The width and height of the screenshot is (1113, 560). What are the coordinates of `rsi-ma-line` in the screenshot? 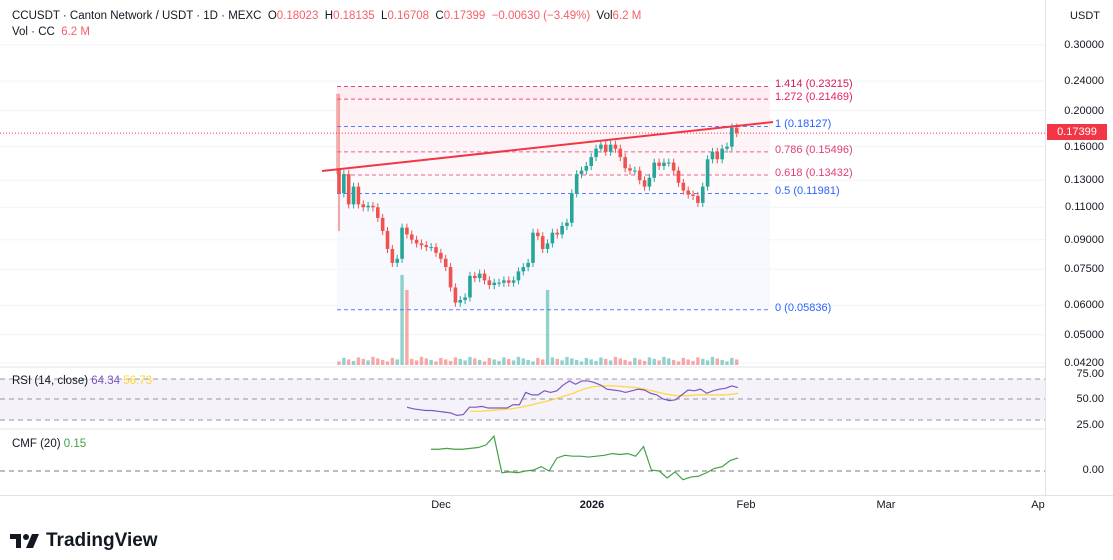 It's located at (604, 398).